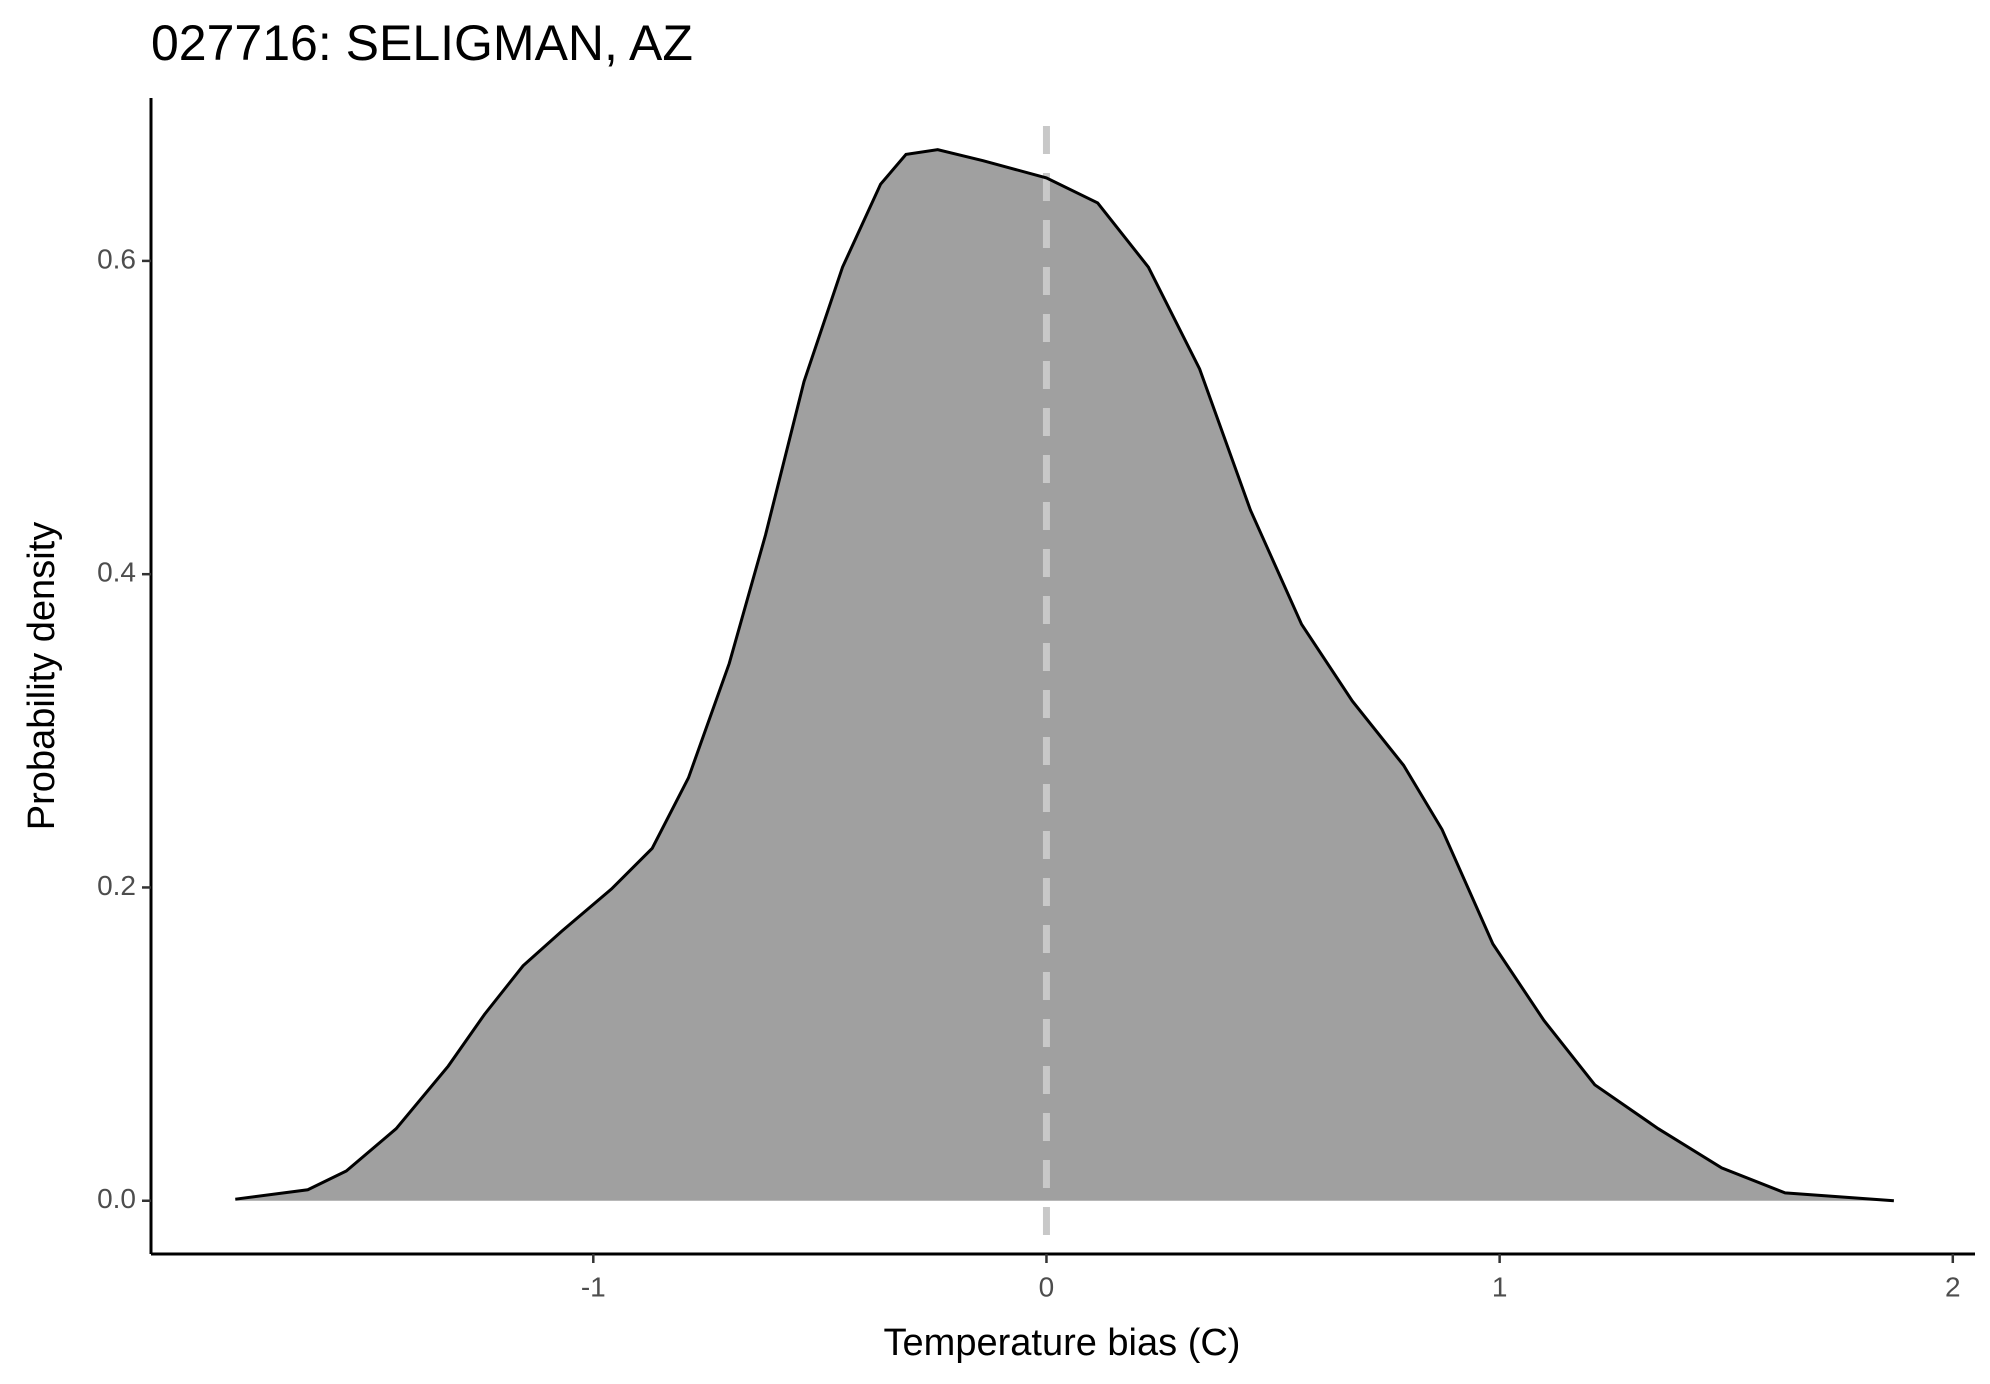  I want to click on x-tick-label: 0, so click(1047, 1286).